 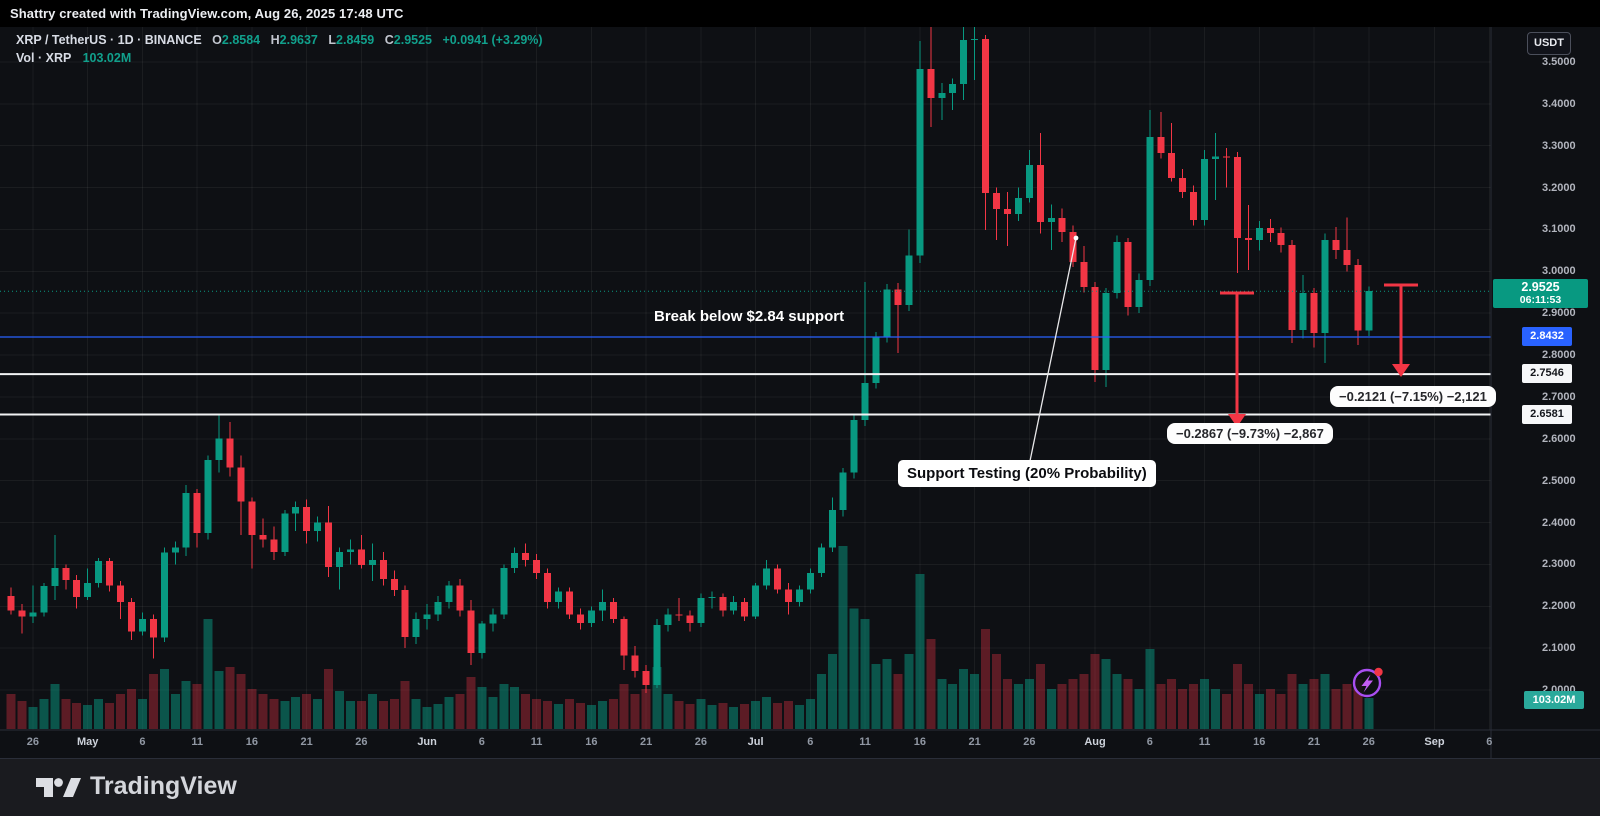 I want to click on price-tick-label: 3.5000, so click(x=1559, y=62).